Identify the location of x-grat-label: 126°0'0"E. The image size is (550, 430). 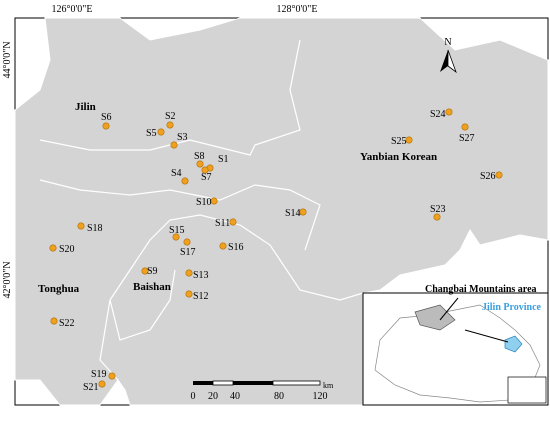
(72, 9).